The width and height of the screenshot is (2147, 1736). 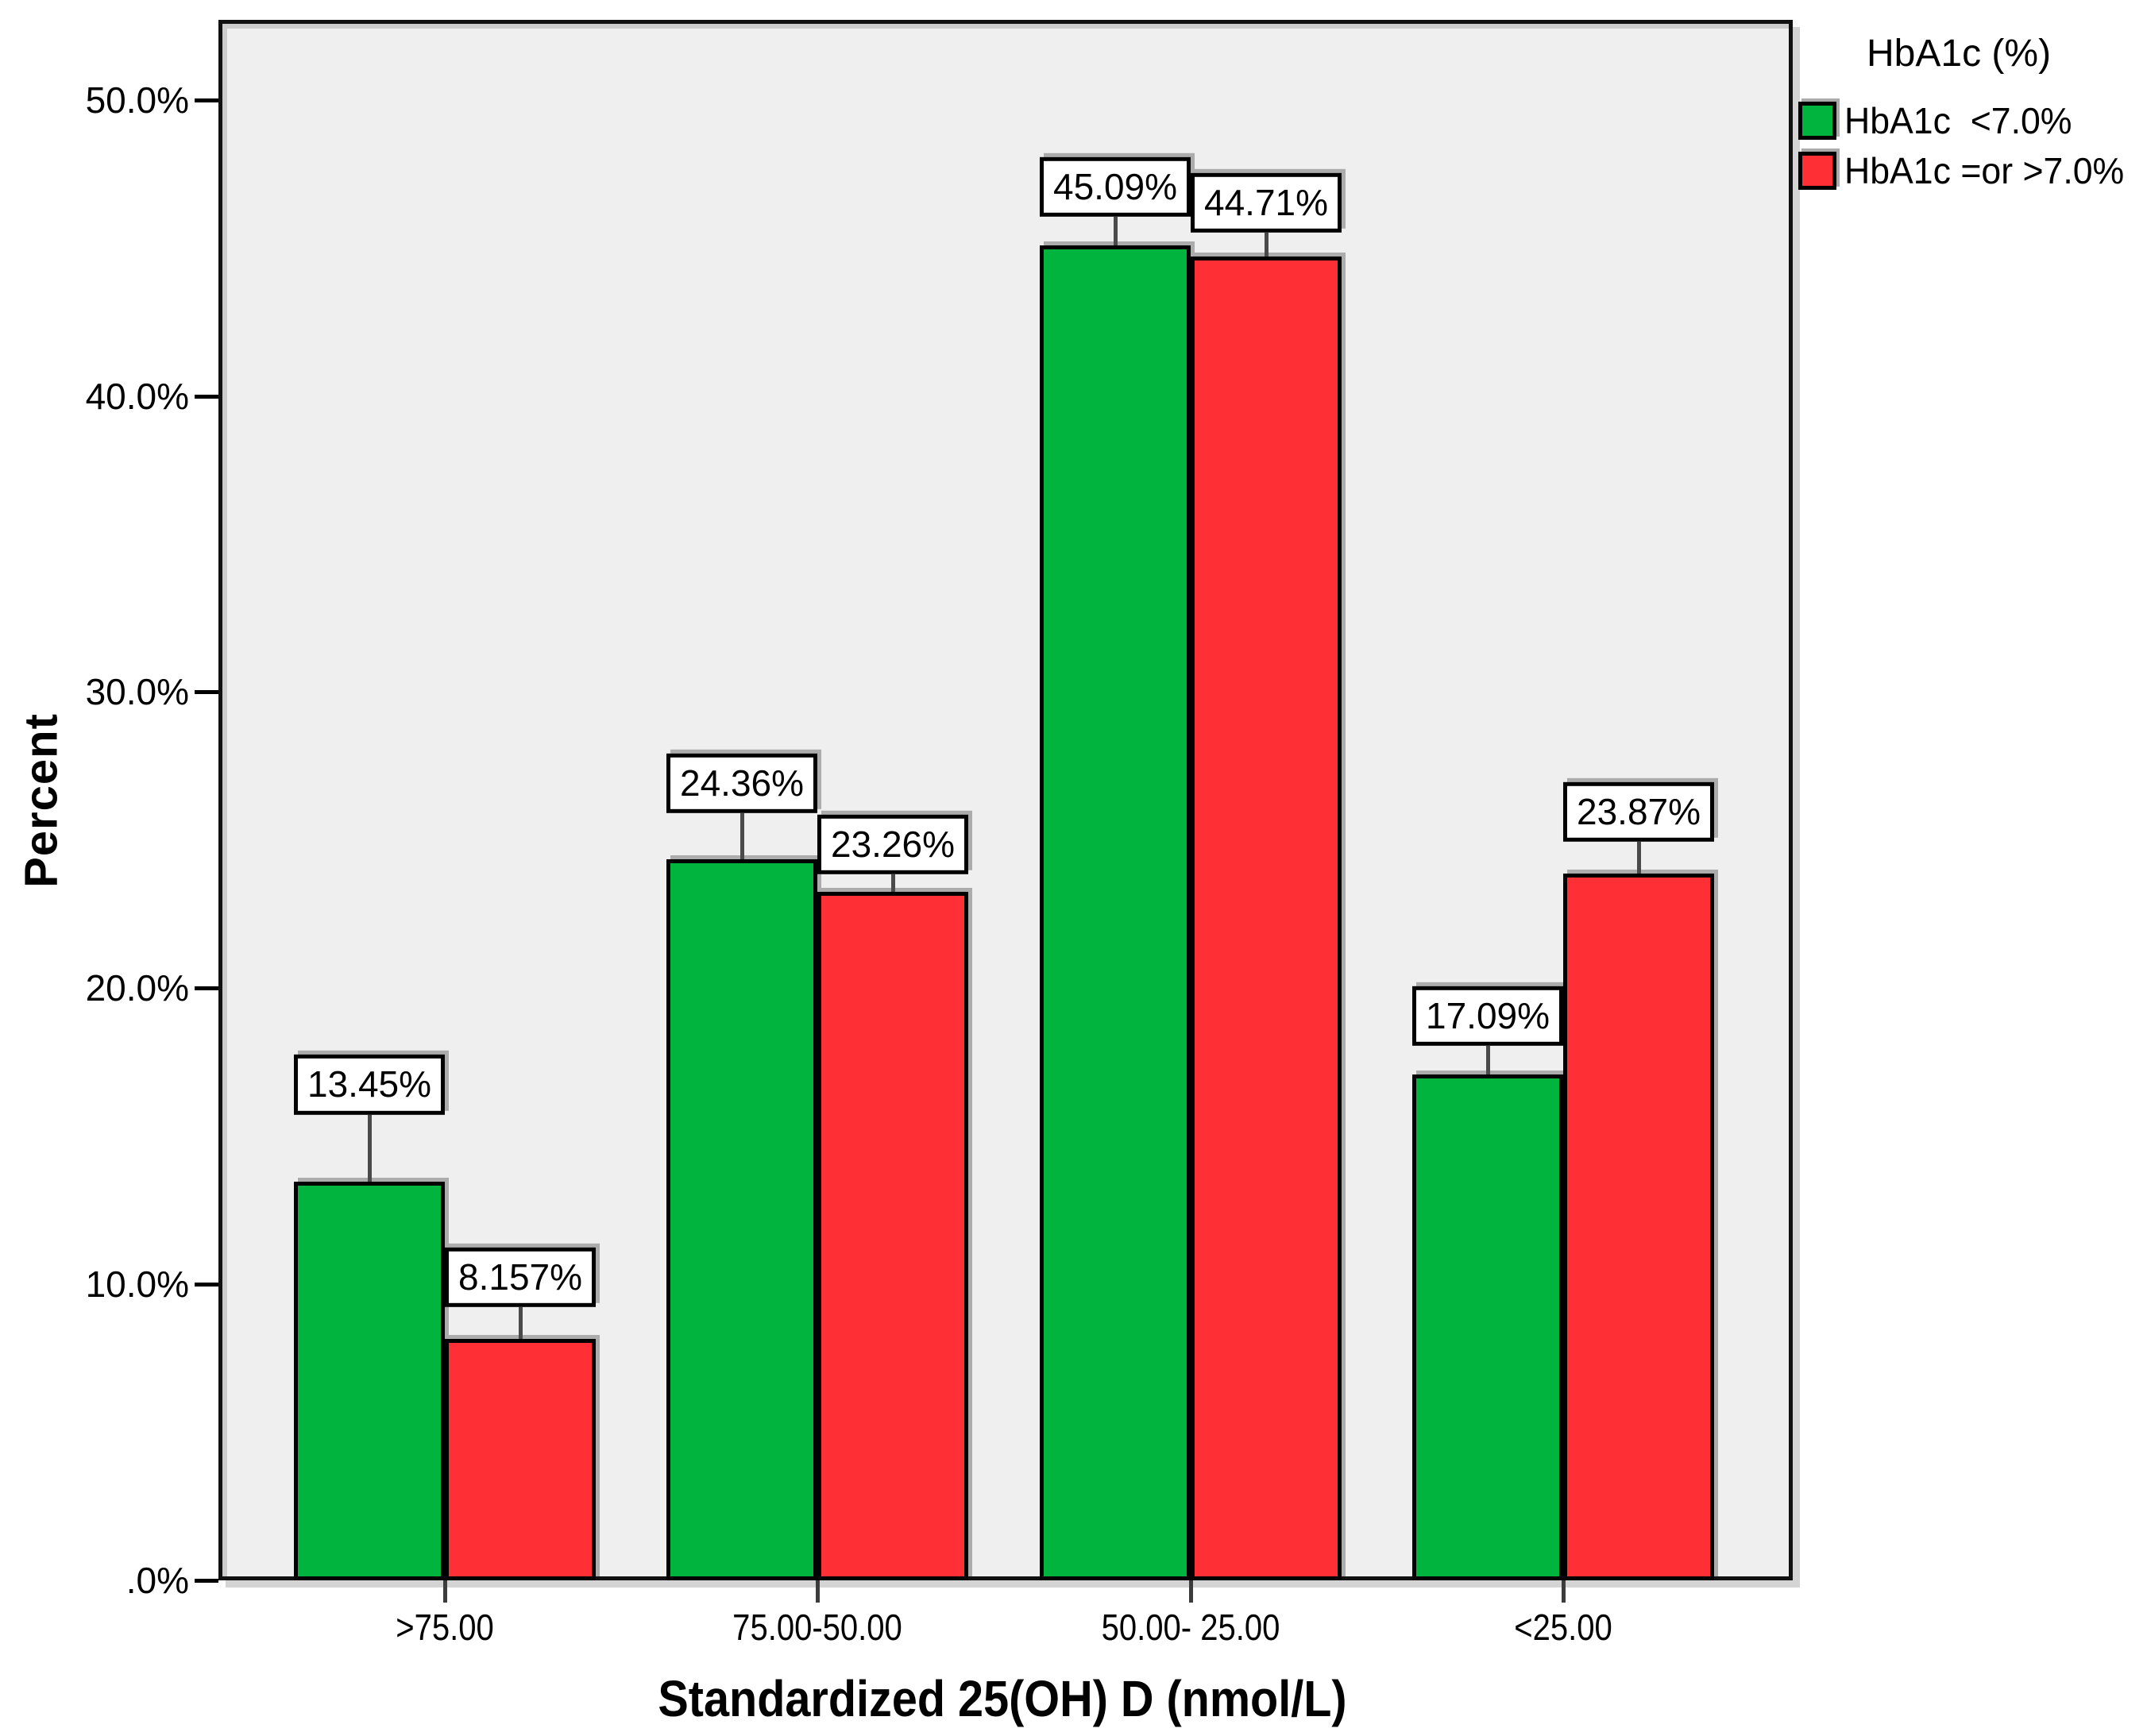 I want to click on legend-item: HbA1c =or >7.0%, so click(x=1966, y=170).